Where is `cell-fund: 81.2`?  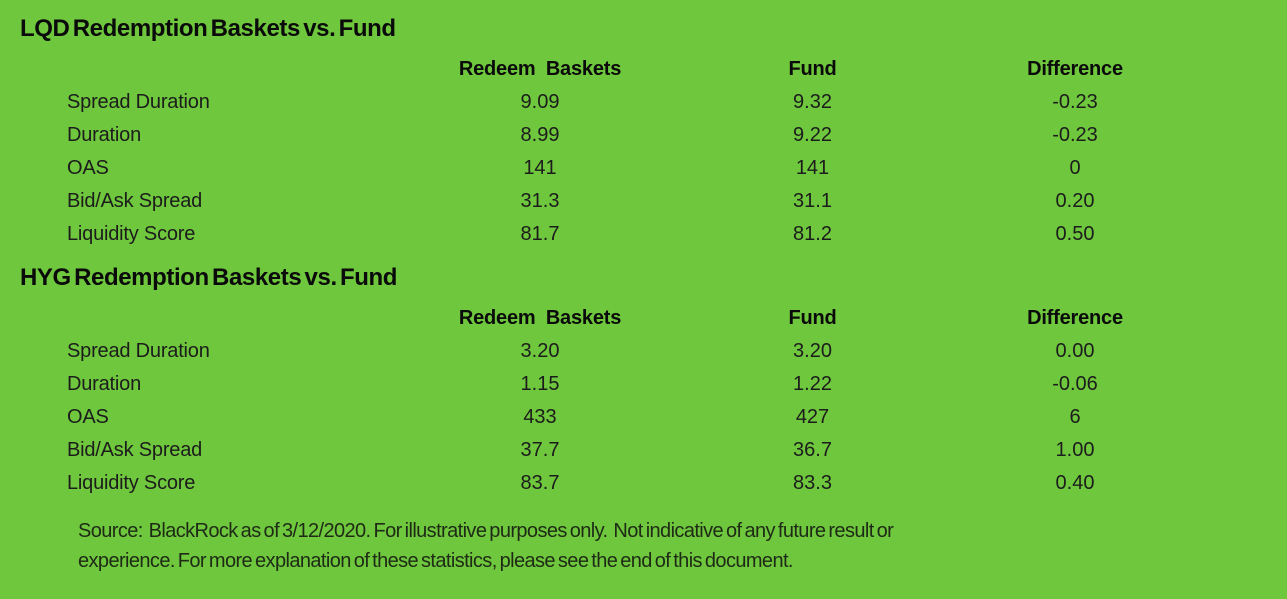 cell-fund: 81.2 is located at coordinates (812, 234).